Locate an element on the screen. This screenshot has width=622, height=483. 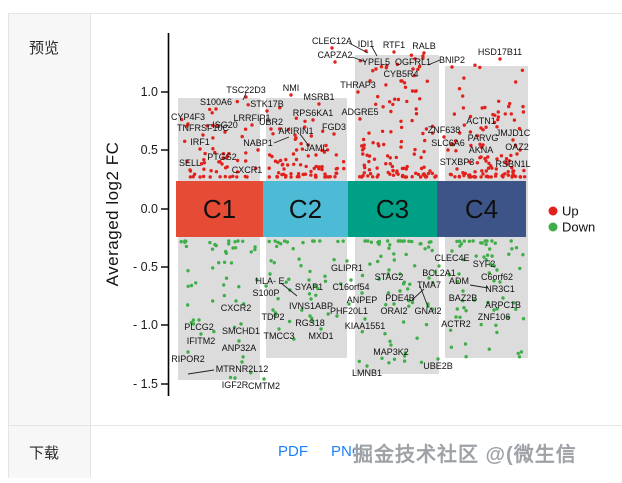
download-row: 下载 PDF PNG 掘金技术社区 @(微生信 is located at coordinates (315, 452).